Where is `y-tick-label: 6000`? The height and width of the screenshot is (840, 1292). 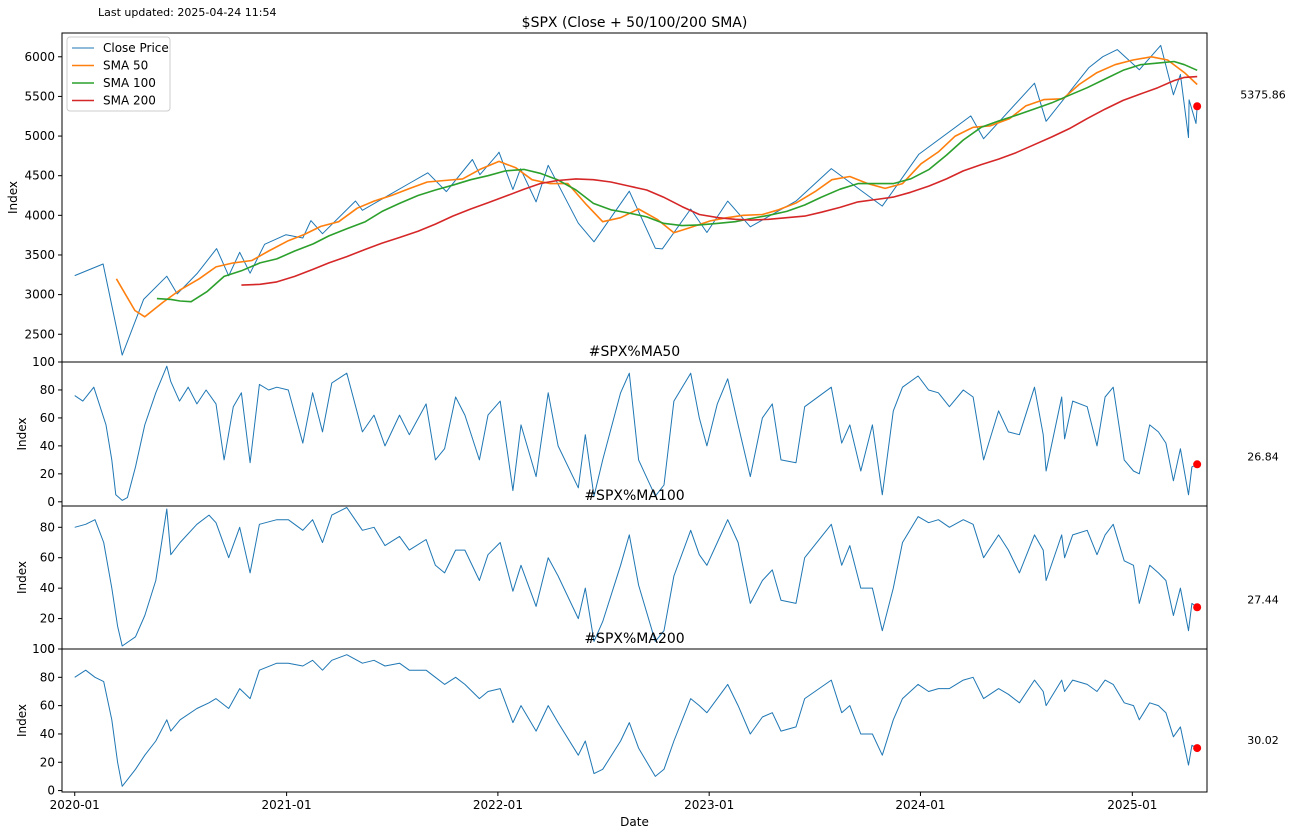 y-tick-label: 6000 is located at coordinates (39, 57).